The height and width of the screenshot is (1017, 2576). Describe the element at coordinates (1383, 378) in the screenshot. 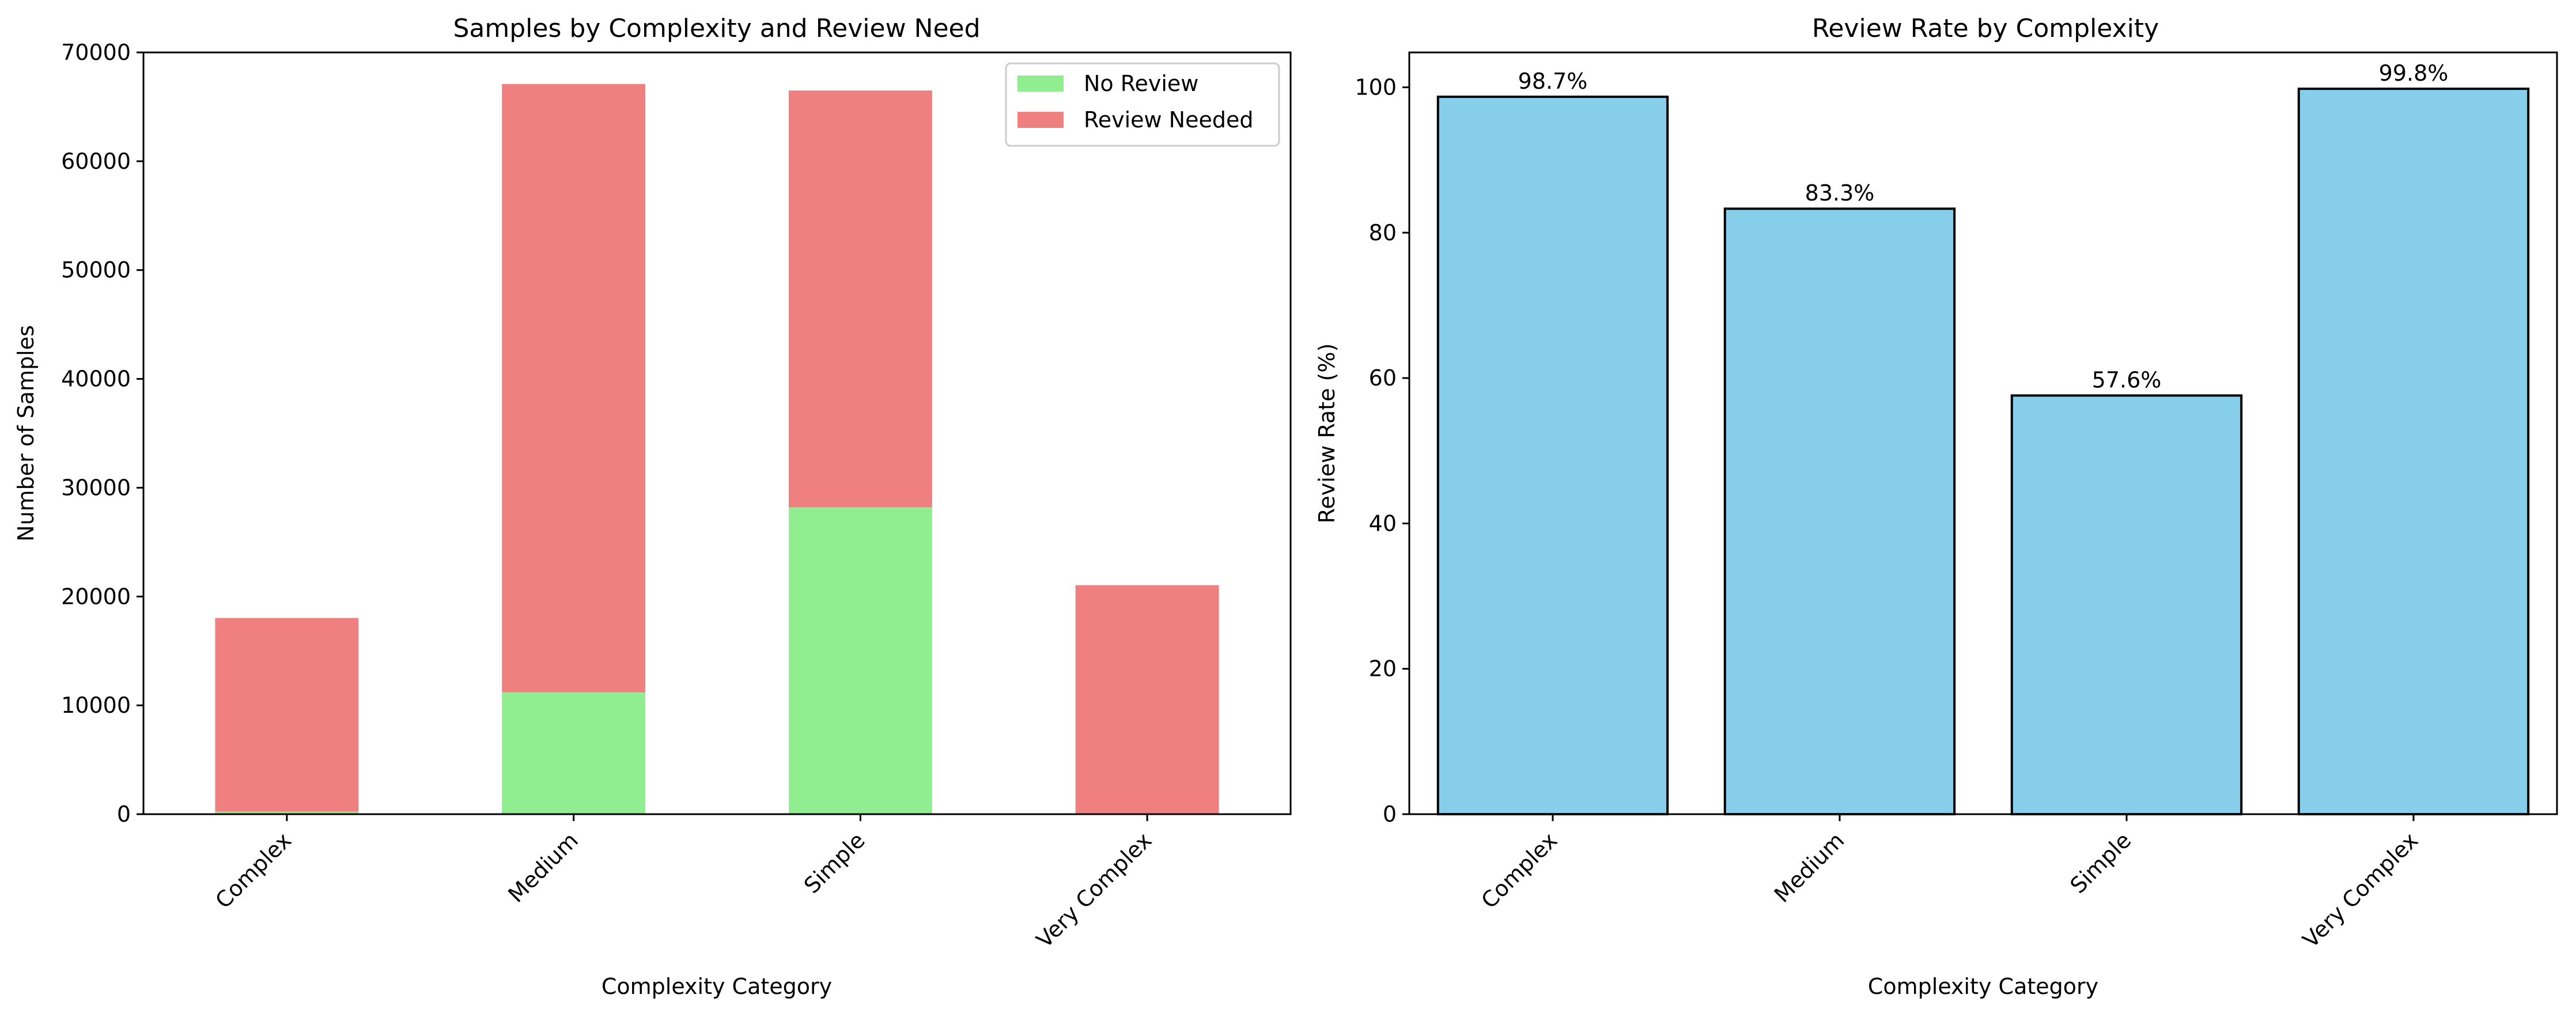

I see `y-tick-label: 60` at that location.